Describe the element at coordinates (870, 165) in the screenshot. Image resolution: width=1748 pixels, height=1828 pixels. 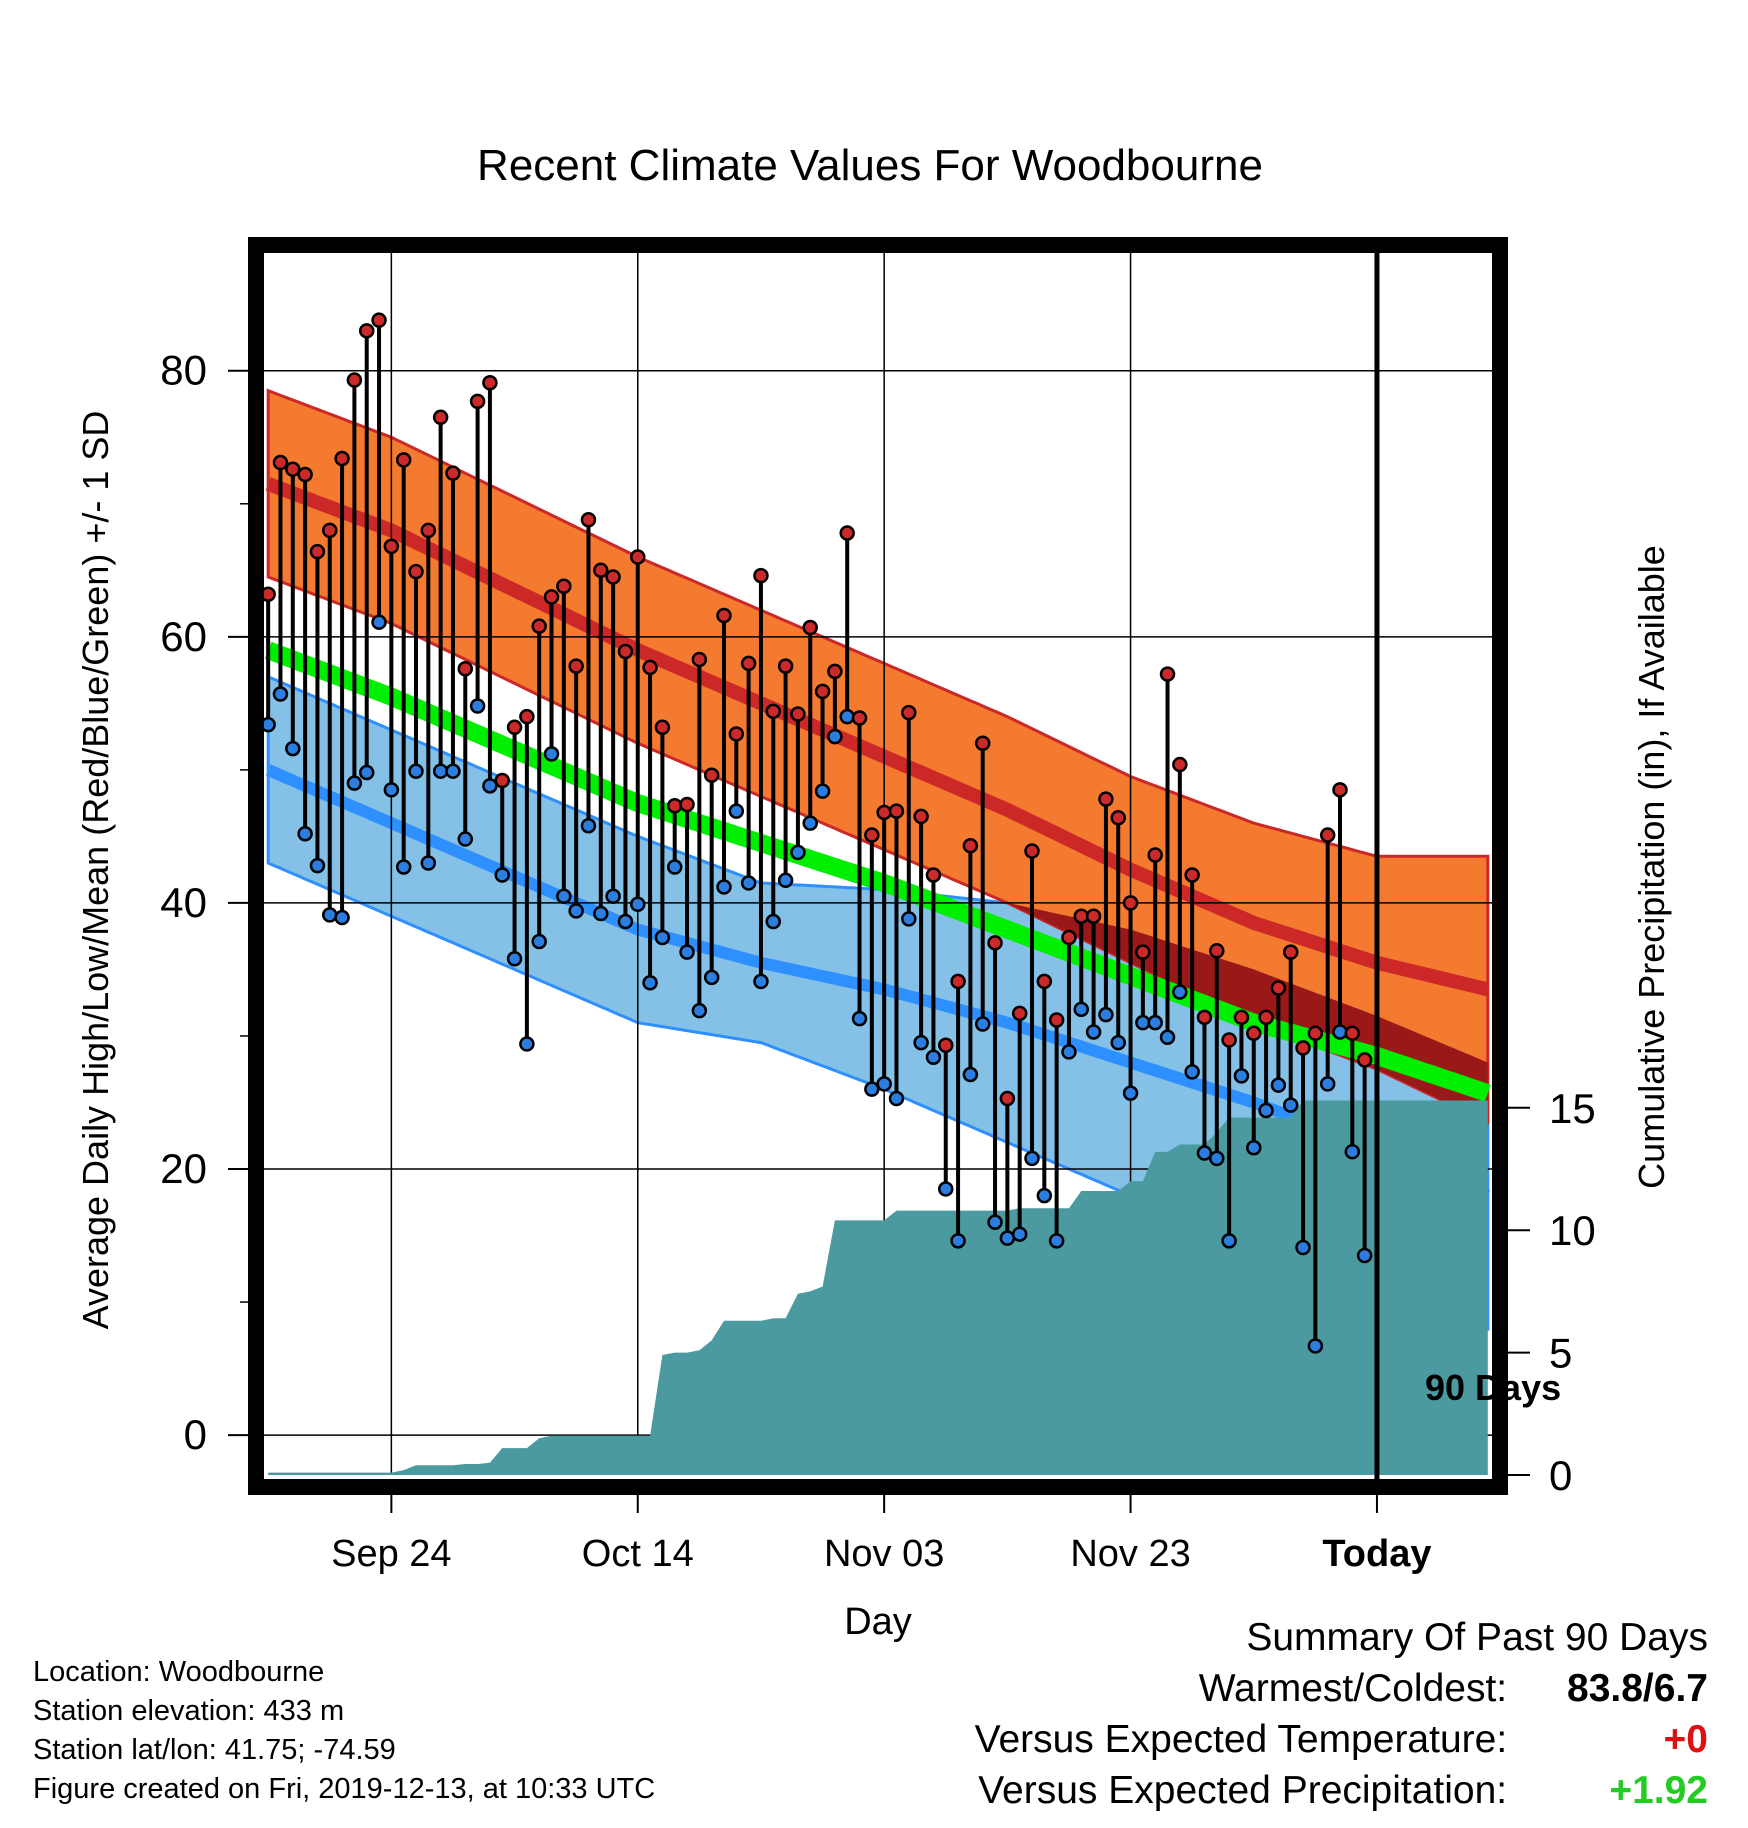
I see `chart-title: Recent Climate Values For Woodbourne` at that location.